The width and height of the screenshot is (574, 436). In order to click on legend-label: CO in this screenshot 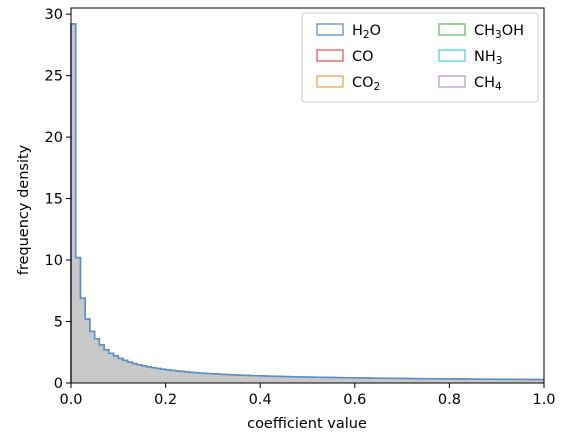, I will do `click(363, 57)`.